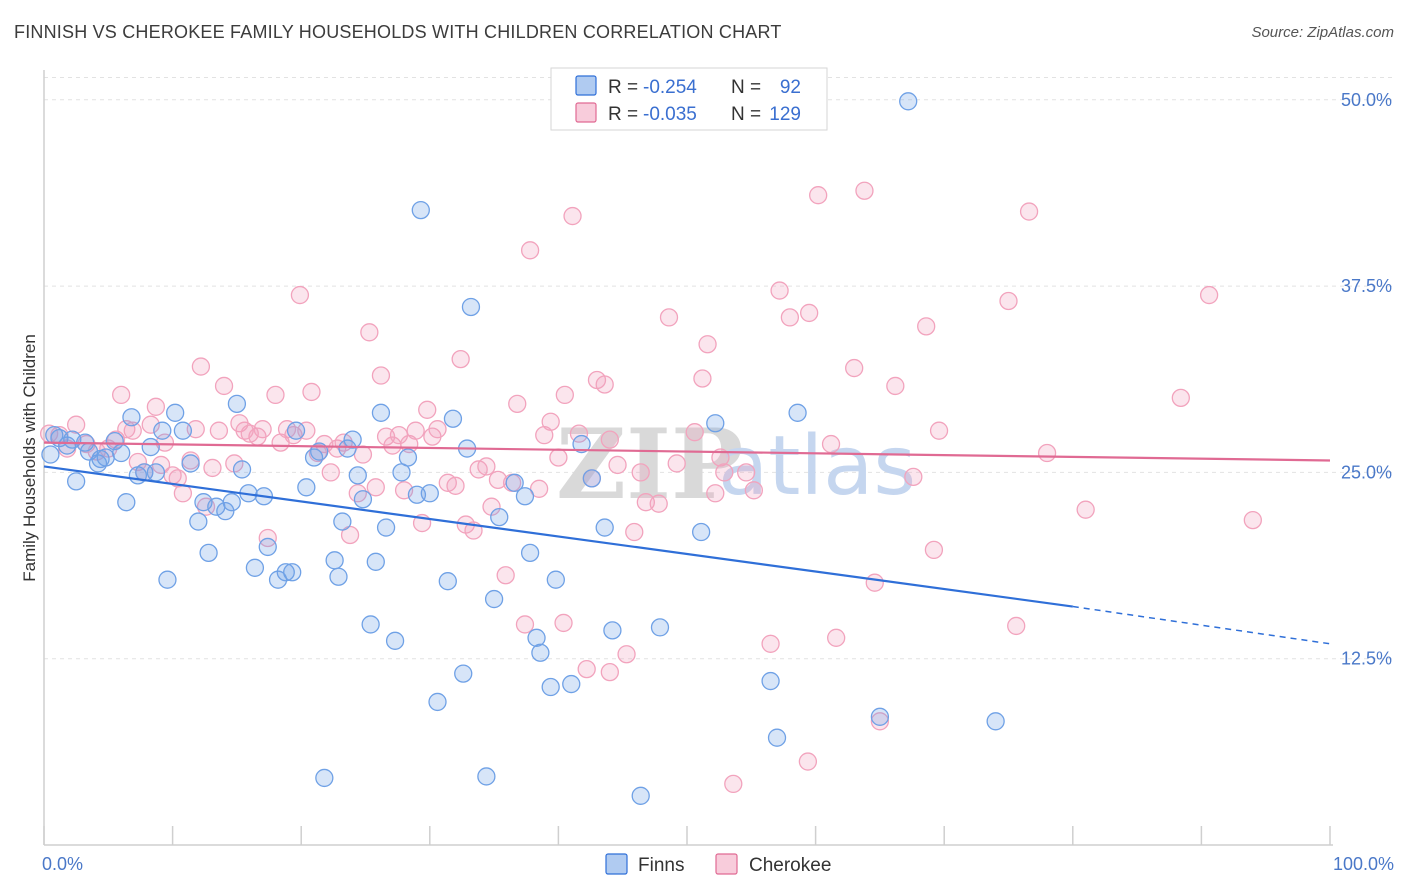 Image resolution: width=1406 pixels, height=892 pixels. I want to click on cherokee-trend-line, so click(687, 451).